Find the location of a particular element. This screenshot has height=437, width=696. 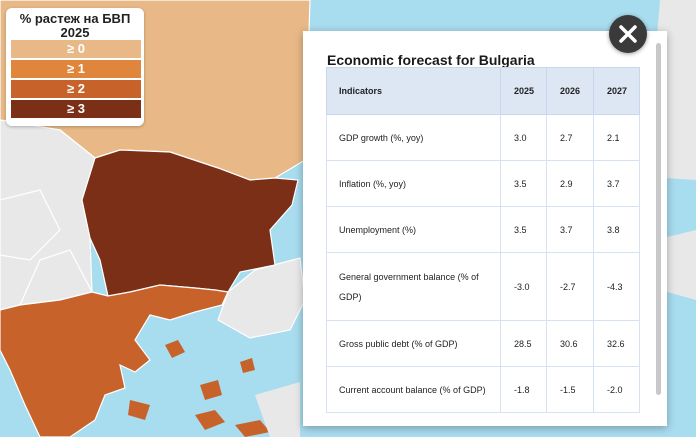

western-balkans-region is located at coordinates (48, 215).